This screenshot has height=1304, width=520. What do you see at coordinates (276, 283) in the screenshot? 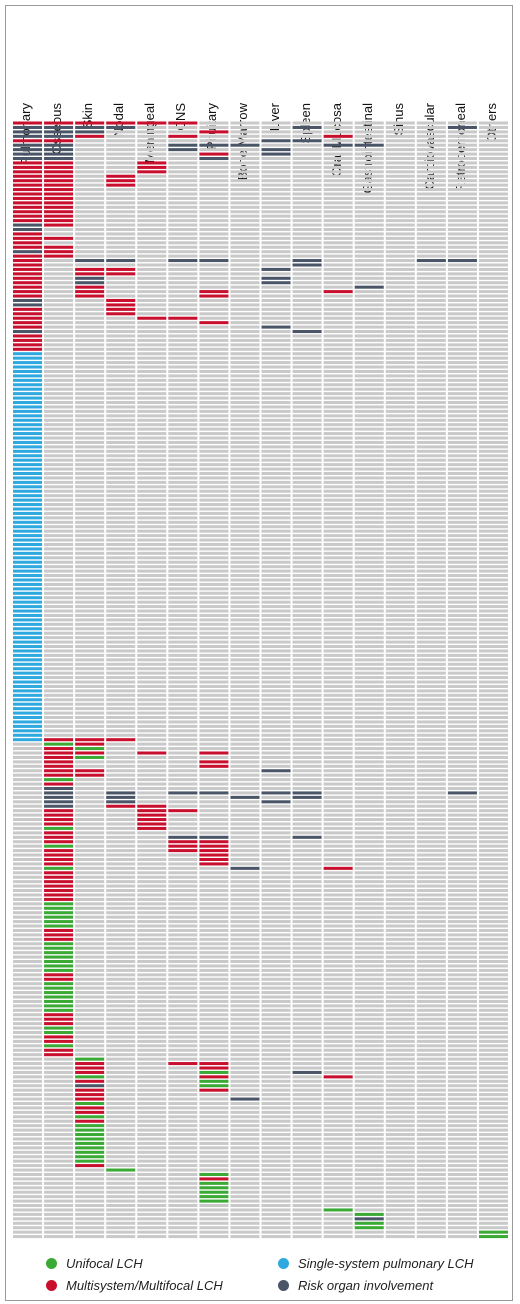
I see `risk-organ-cell` at bounding box center [276, 283].